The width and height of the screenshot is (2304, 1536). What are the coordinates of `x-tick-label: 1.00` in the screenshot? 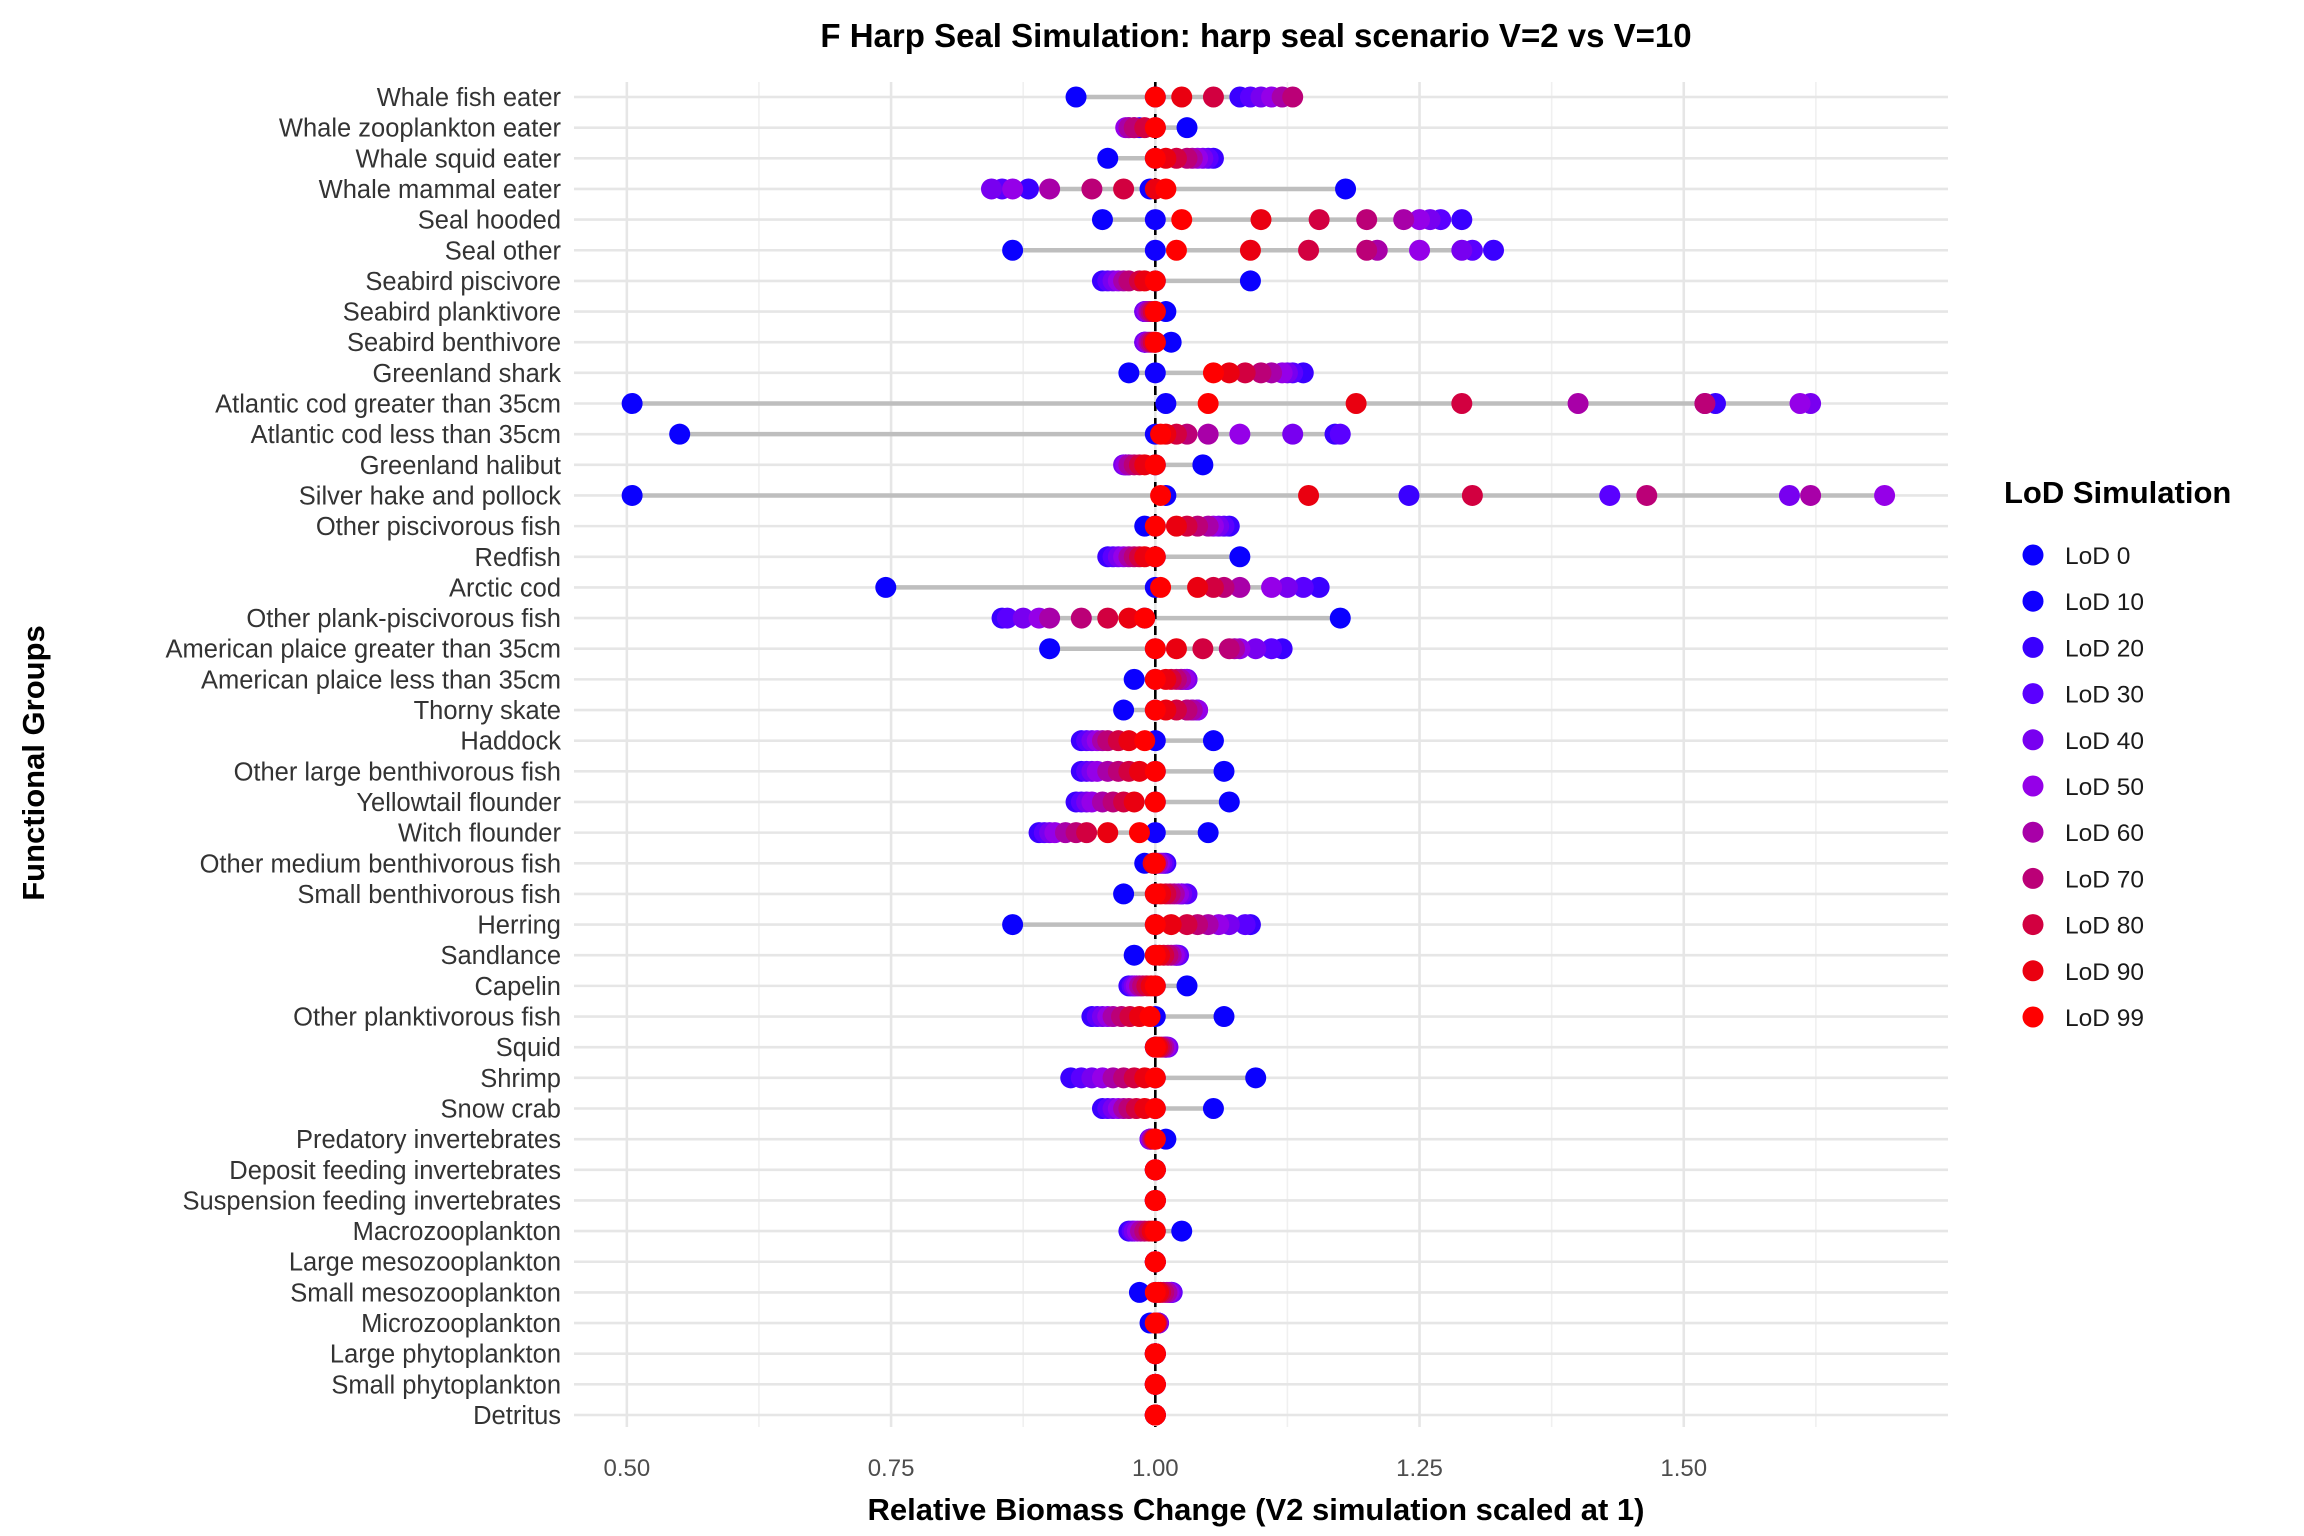 It's located at (1155, 1468).